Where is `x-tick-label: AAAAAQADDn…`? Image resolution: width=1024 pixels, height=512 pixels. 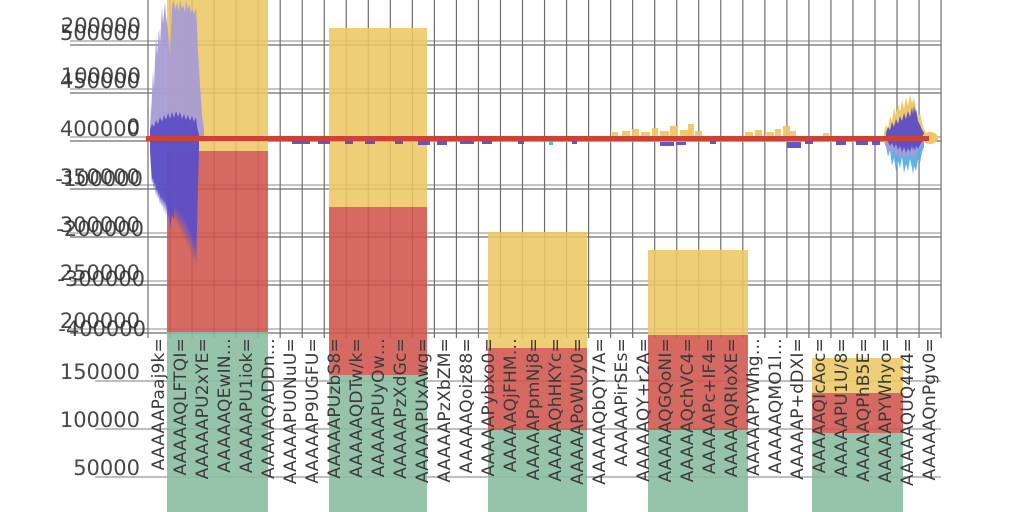 x-tick-label: AAAAAQADDn… is located at coordinates (269, 408).